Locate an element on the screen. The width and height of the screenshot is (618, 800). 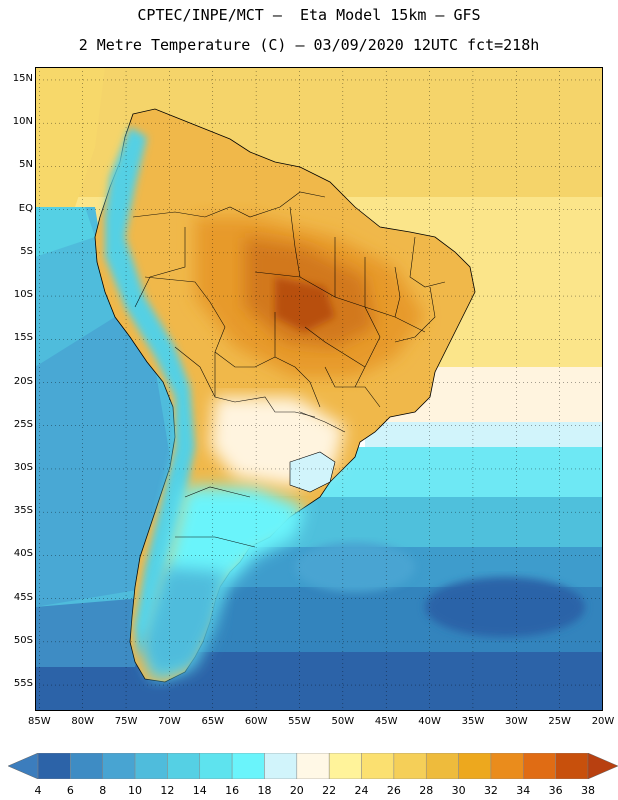
colorbar-tick-label: 36 is located at coordinates (555, 790).